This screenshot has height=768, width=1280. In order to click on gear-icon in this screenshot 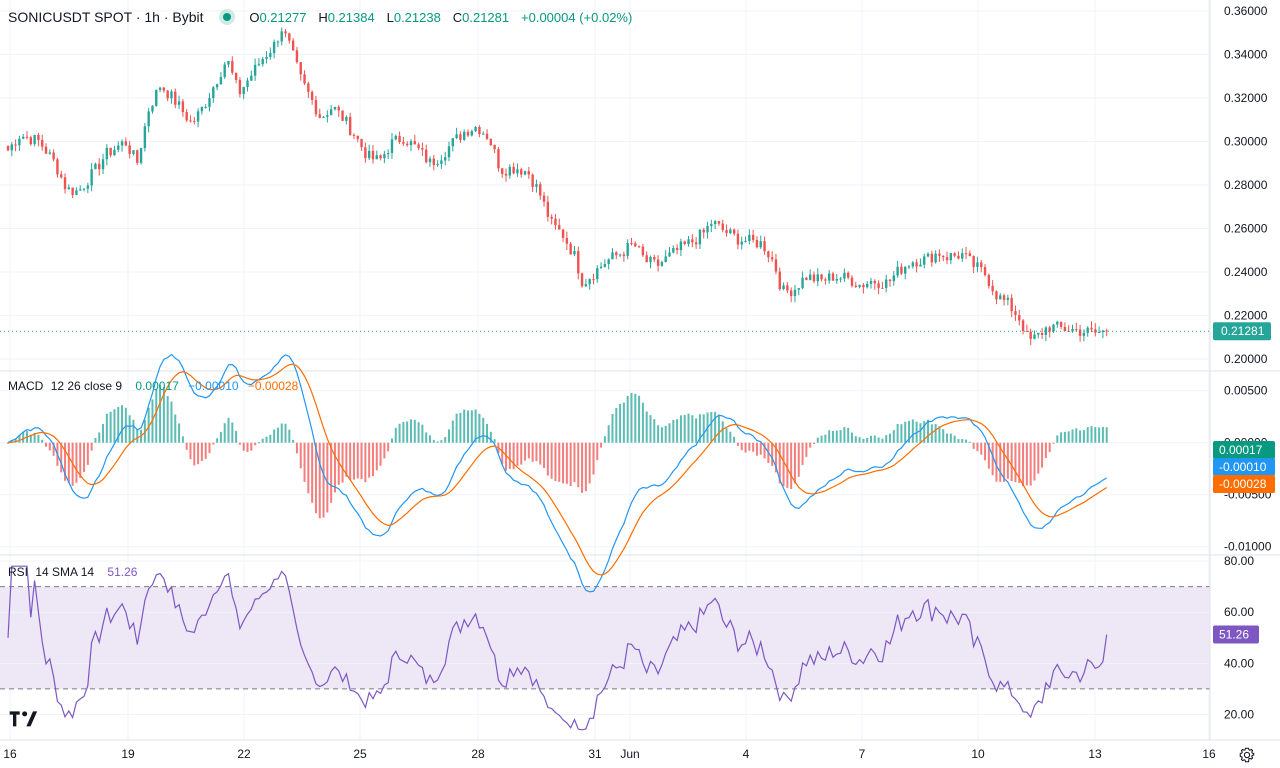, I will do `click(1247, 755)`.